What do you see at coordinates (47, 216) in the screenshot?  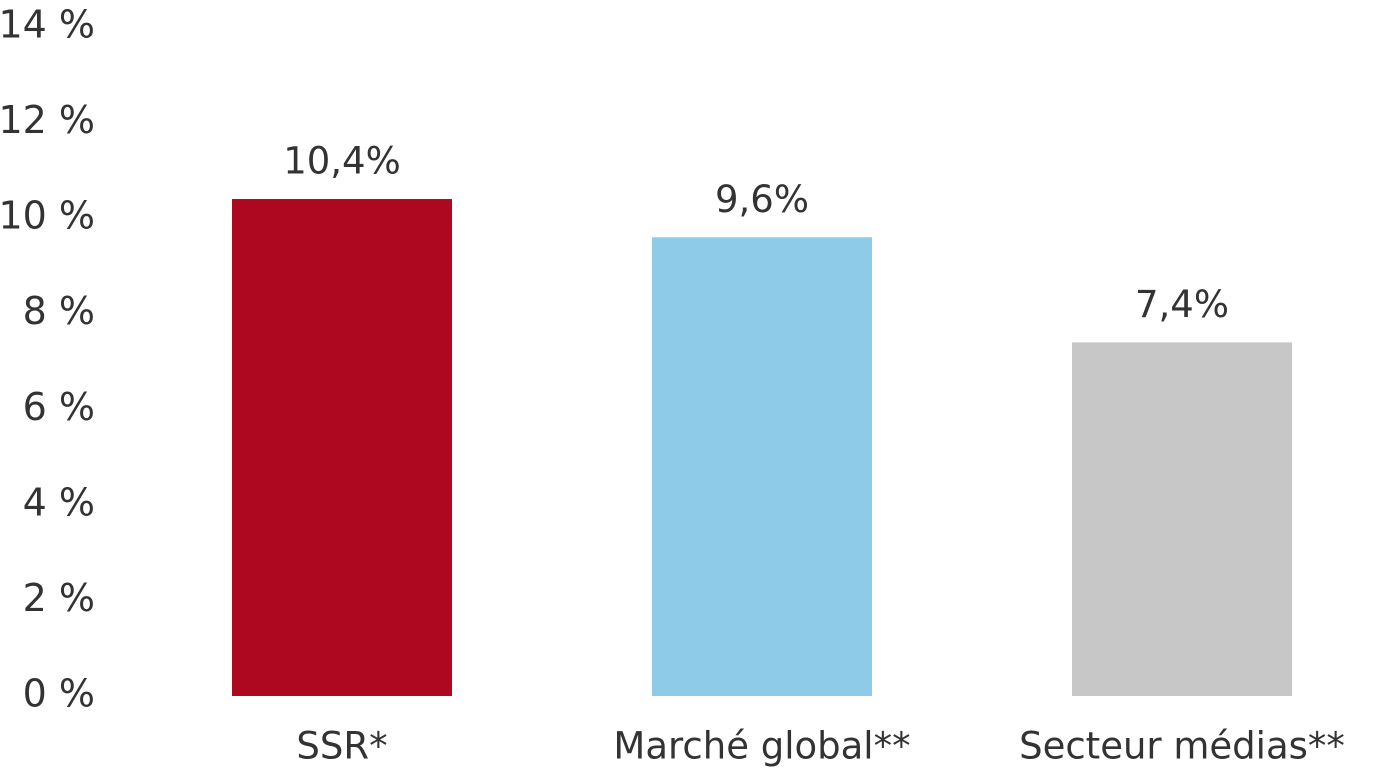 I see `y-tick-label: 10 %` at bounding box center [47, 216].